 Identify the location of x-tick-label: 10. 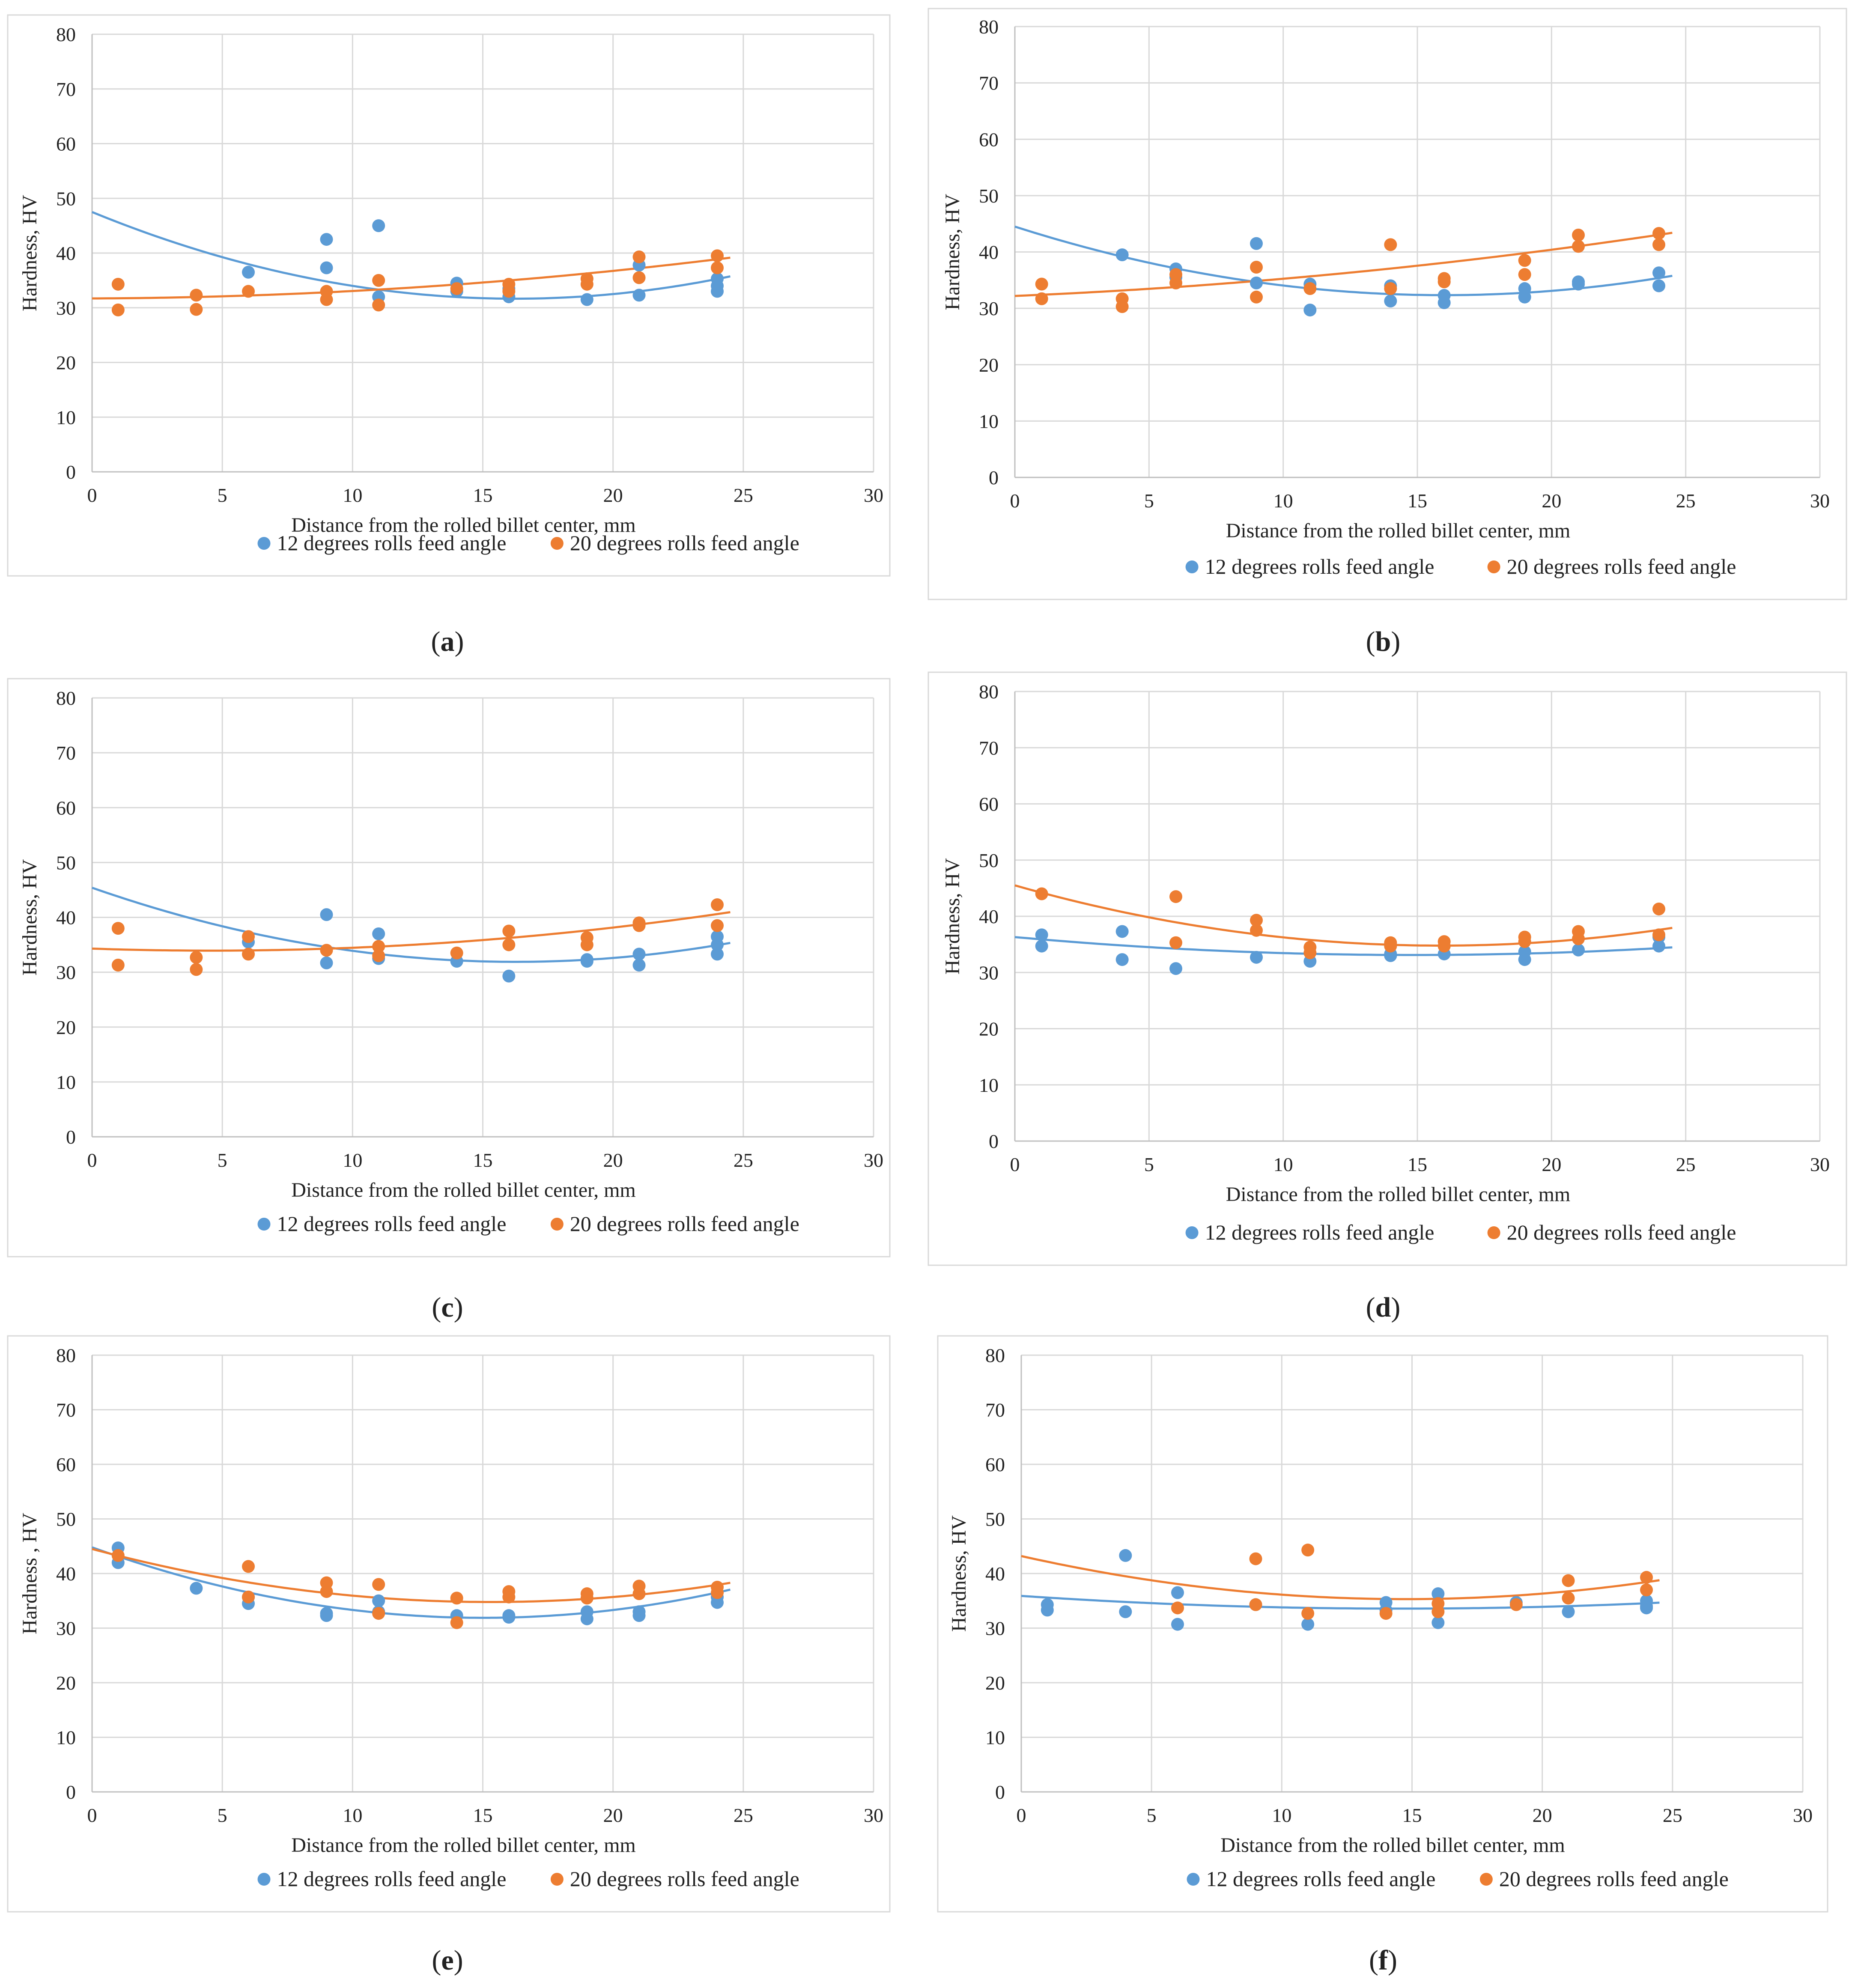
(352, 1160).